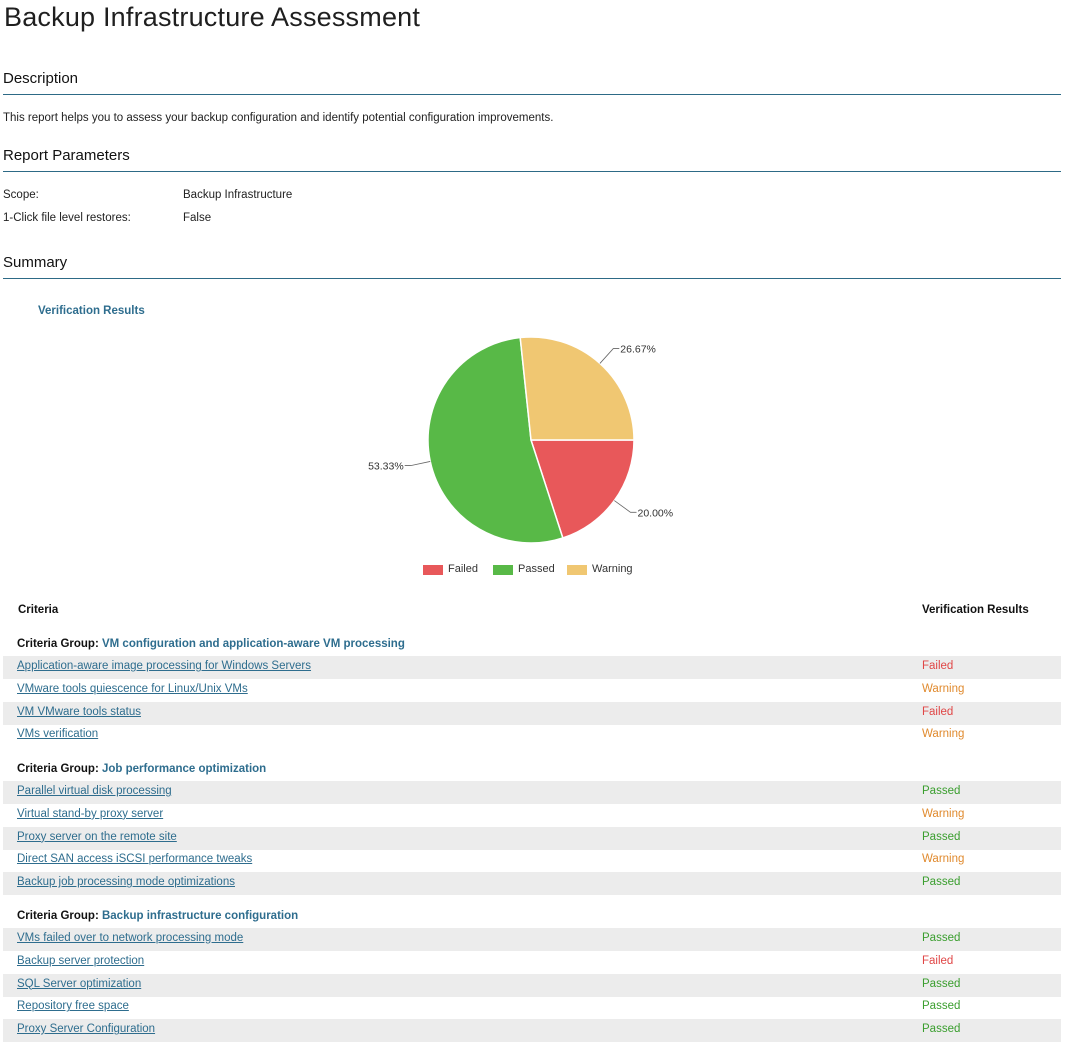  What do you see at coordinates (386, 467) in the screenshot?
I see `pie-data-label-passed: 53.33%` at bounding box center [386, 467].